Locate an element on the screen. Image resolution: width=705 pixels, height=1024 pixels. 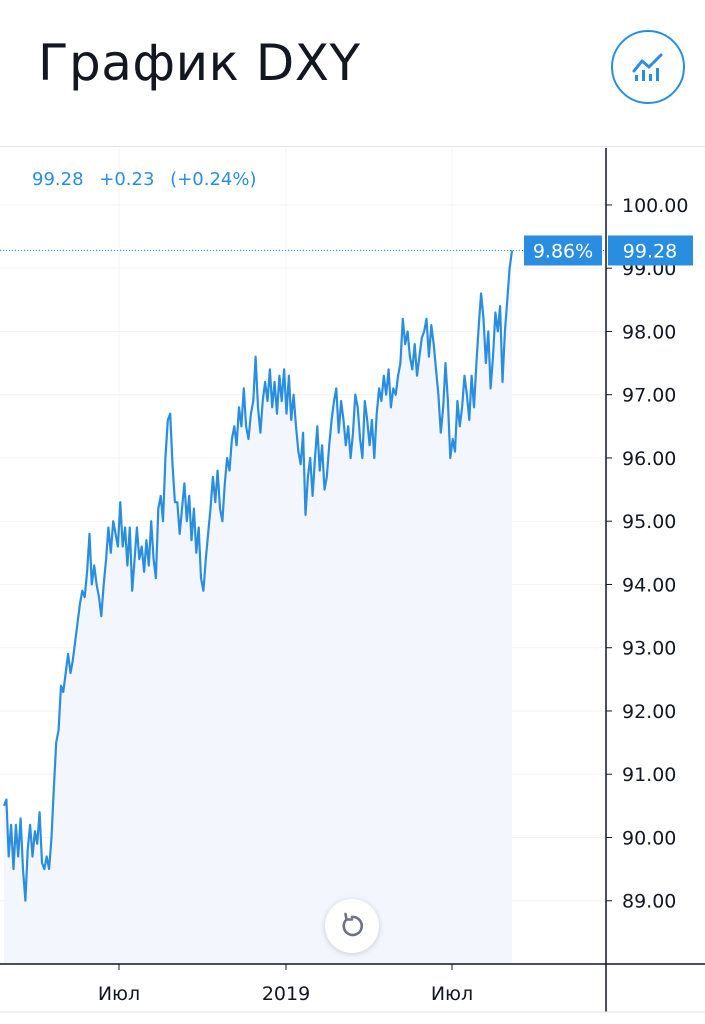
page-title: График DXY is located at coordinates (199, 63).